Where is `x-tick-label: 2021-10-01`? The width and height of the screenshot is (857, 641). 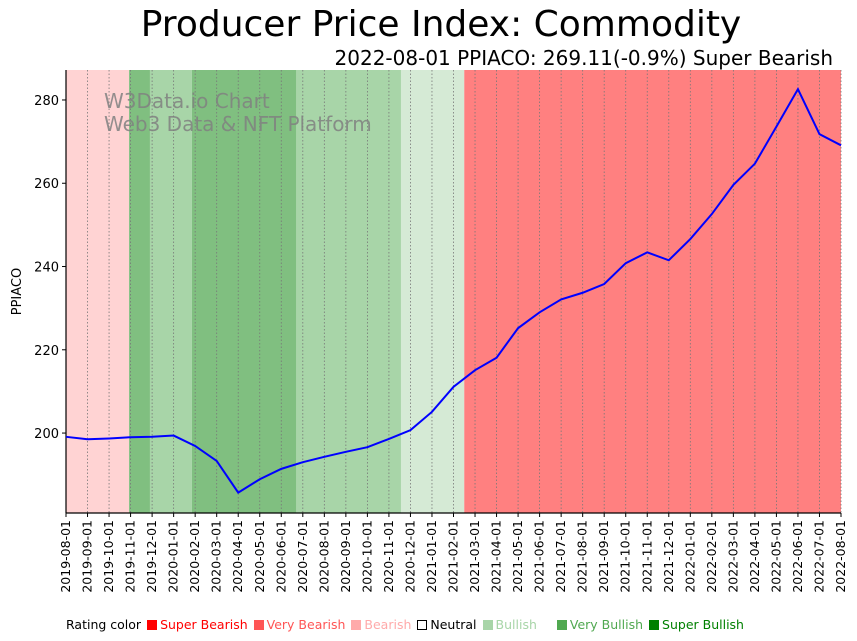 x-tick-label: 2021-10-01 is located at coordinates (625, 556).